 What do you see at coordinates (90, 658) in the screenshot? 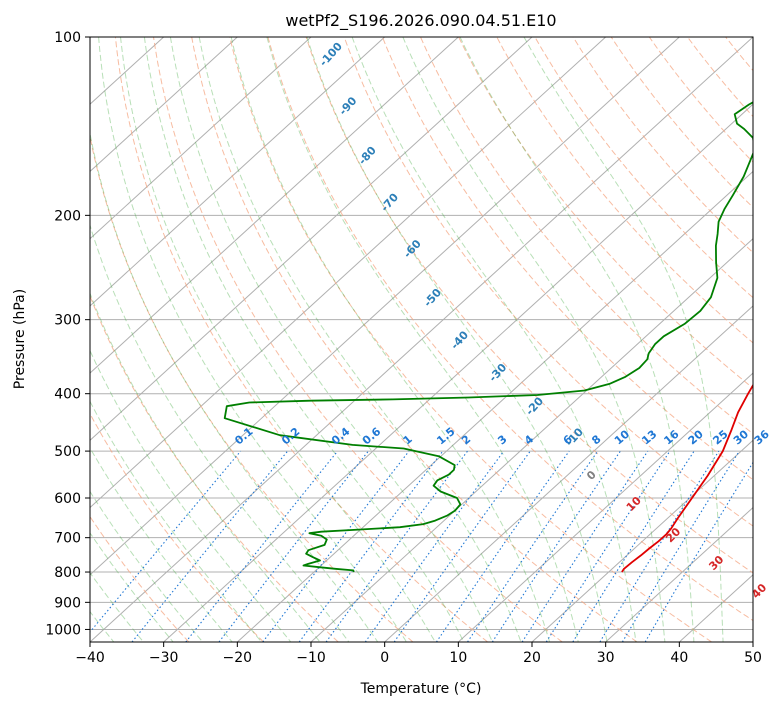
I see `x-tick-label: −40` at bounding box center [90, 658].